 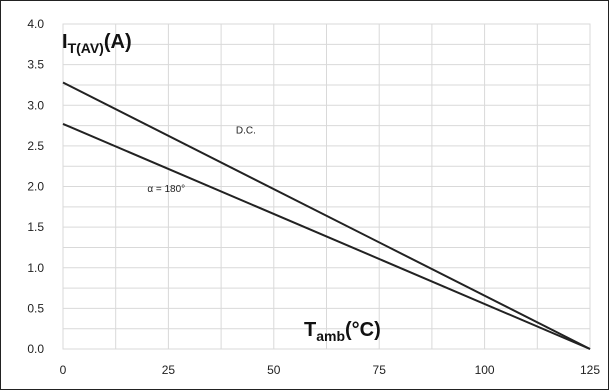 What do you see at coordinates (35, 227) in the screenshot?
I see `y-tick-label: 1.5` at bounding box center [35, 227].